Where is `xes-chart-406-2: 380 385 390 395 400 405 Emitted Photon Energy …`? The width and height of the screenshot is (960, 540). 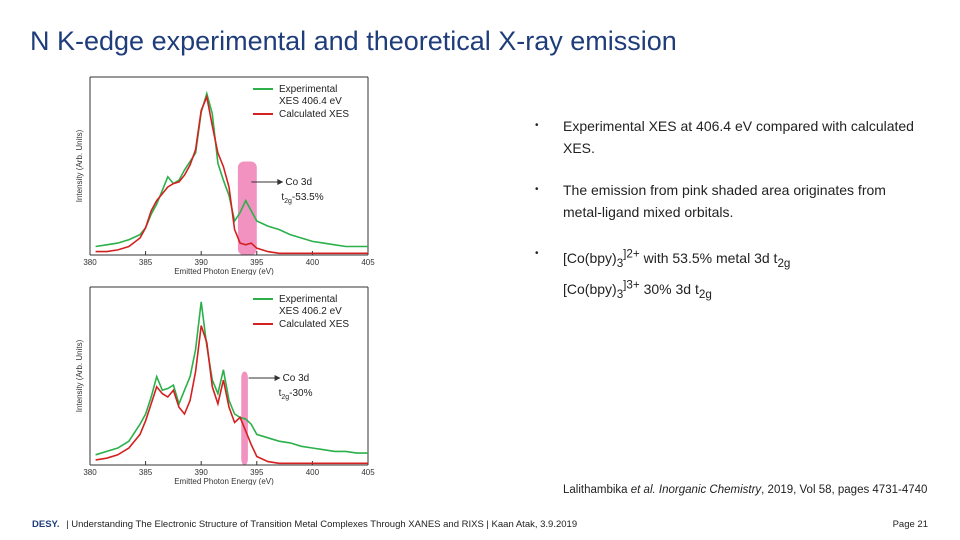
xes-chart-406-2: 380 385 390 395 400 405 Emitted Photon Energy … is located at coordinates (225, 385).